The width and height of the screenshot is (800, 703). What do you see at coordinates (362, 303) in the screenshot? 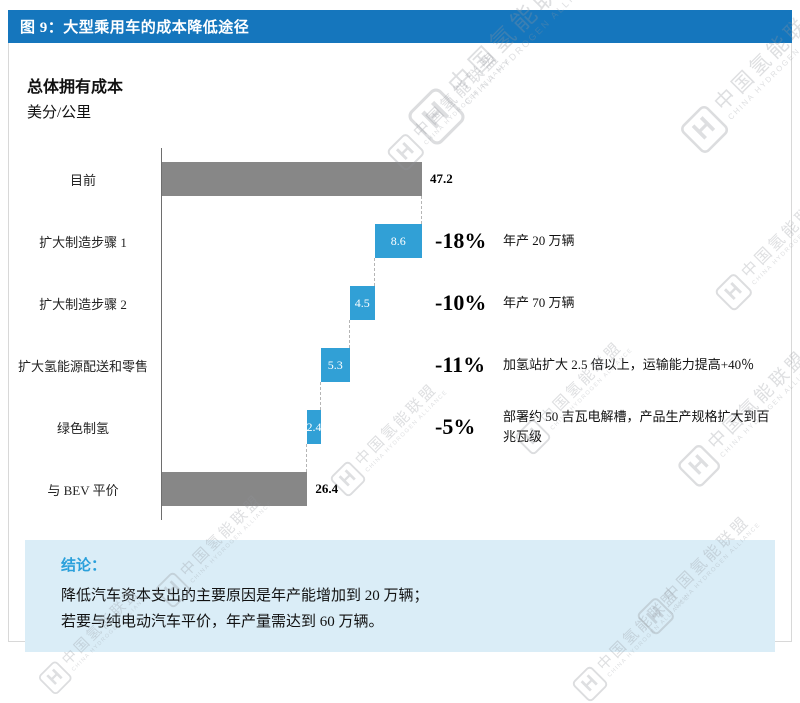
I see `waterfall-bar: 4.5` at bounding box center [362, 303].